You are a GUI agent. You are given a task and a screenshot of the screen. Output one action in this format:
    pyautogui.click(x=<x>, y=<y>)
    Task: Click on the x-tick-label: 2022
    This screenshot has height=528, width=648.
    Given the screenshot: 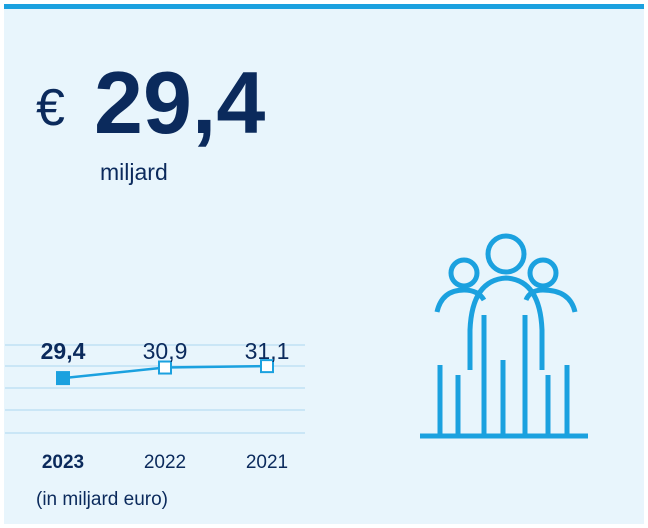 What is the action you would take?
    pyautogui.click(x=165, y=462)
    